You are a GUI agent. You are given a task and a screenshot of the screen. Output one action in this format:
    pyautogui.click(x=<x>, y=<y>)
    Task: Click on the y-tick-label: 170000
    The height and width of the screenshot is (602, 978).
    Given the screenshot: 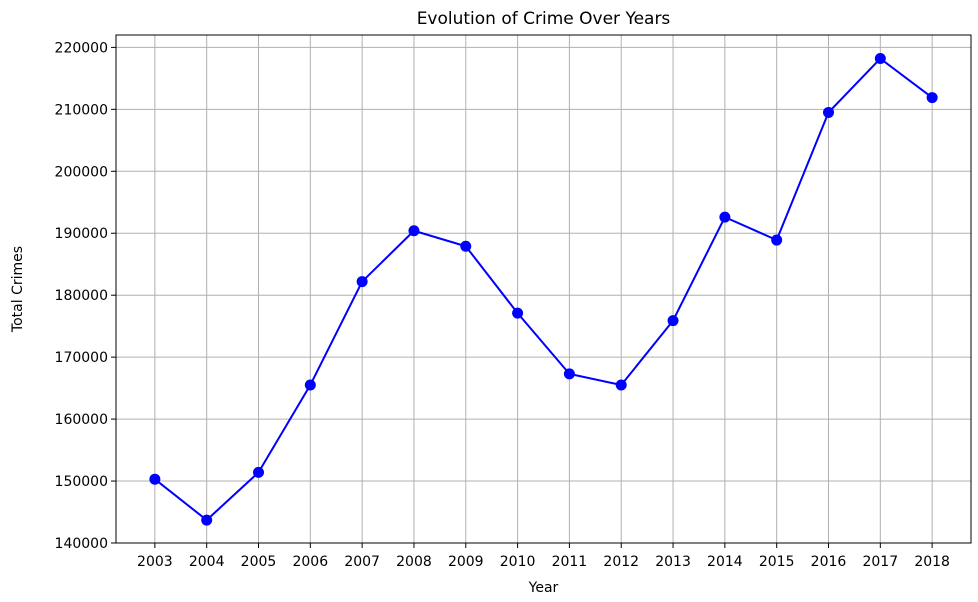 What is the action you would take?
    pyautogui.click(x=81, y=358)
    